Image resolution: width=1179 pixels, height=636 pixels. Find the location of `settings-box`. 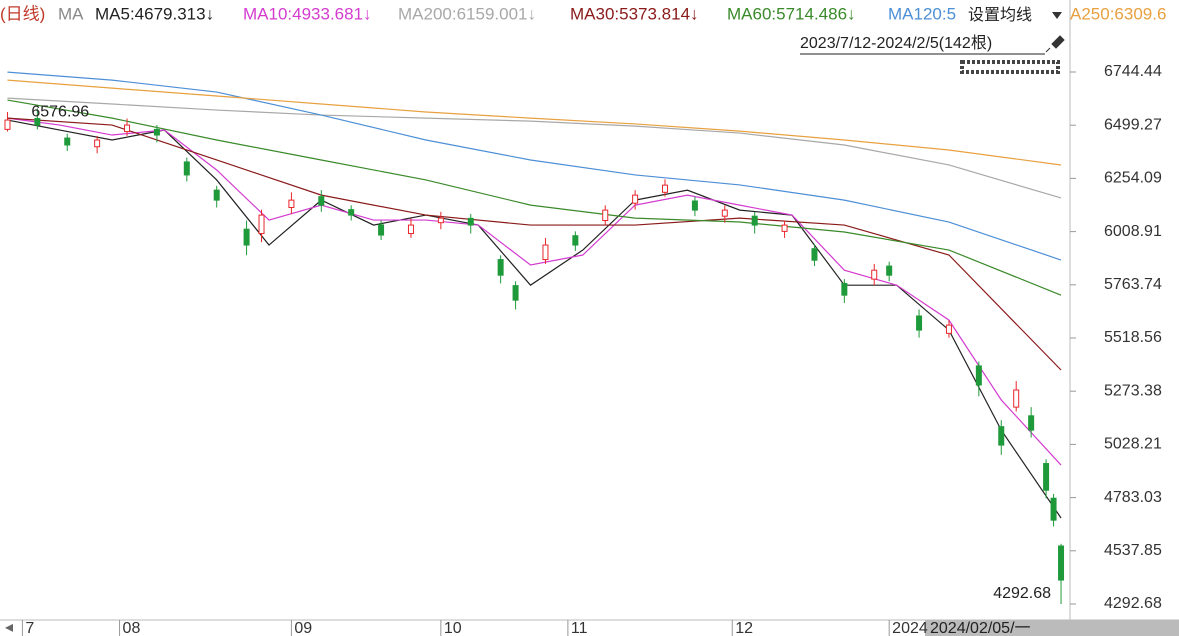

settings-box is located at coordinates (1014, 16).